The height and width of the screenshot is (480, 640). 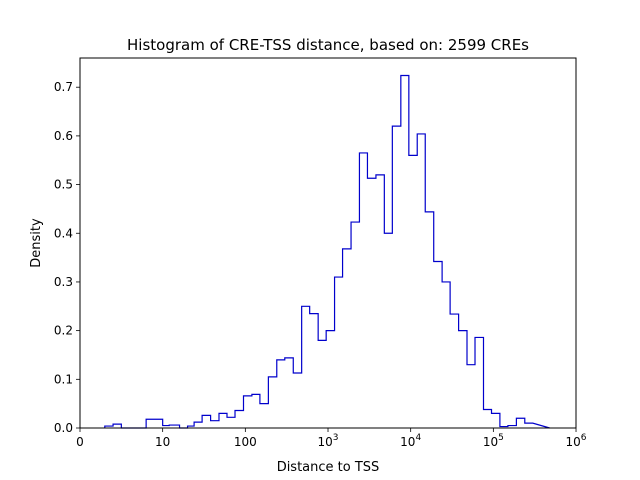 What do you see at coordinates (63, 379) in the screenshot?
I see `y-tick-label: 0.1` at bounding box center [63, 379].